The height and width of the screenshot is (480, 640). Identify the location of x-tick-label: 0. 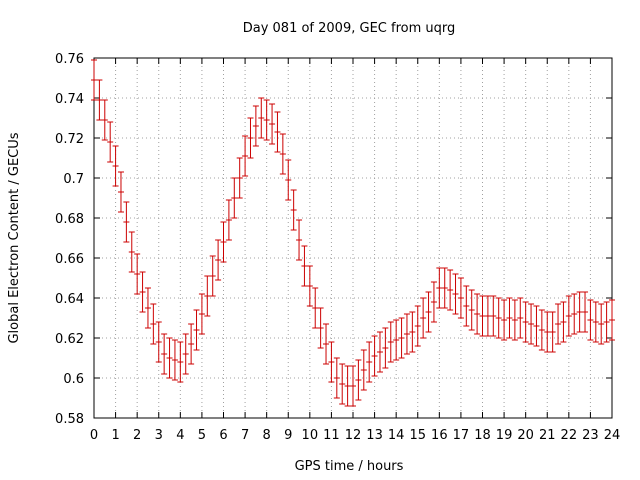
(94, 435).